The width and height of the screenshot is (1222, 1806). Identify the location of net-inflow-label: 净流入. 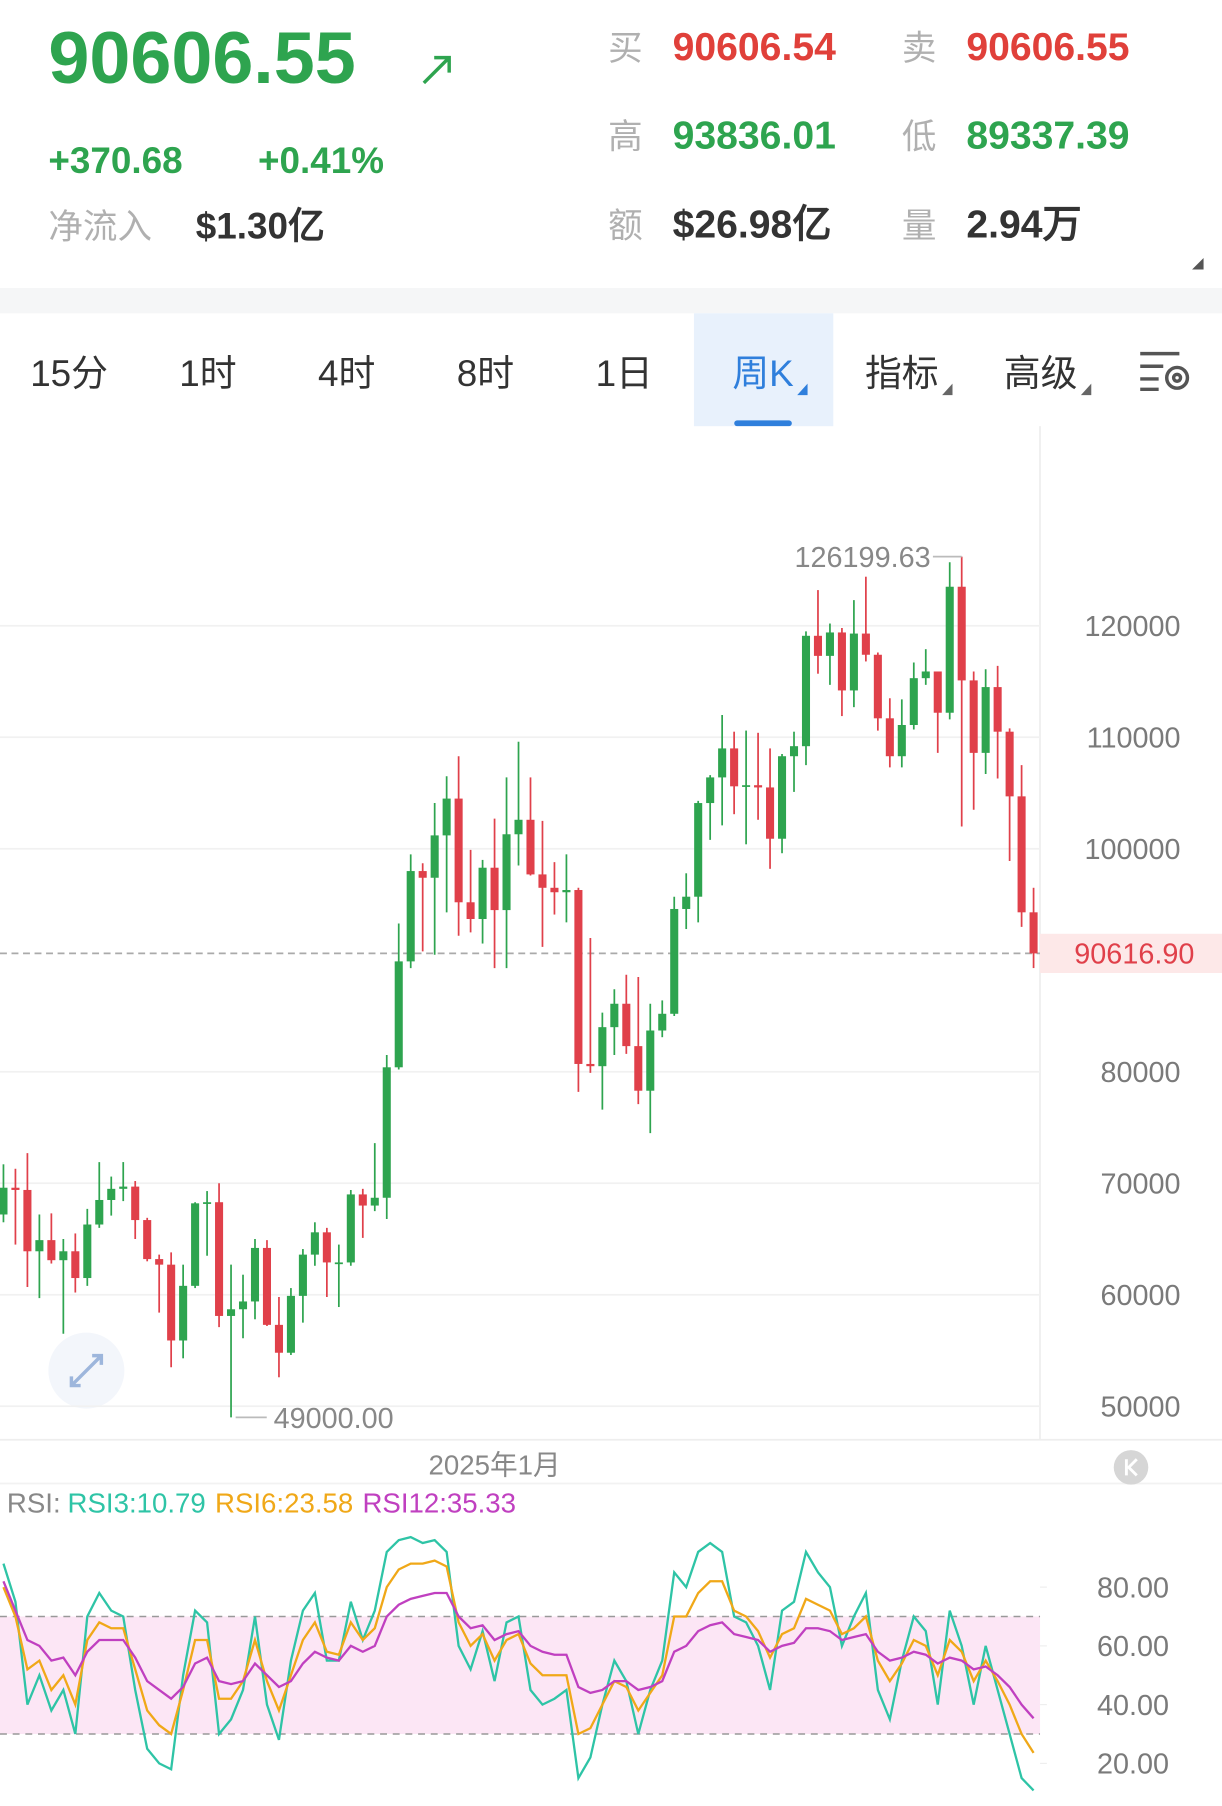
(100, 227).